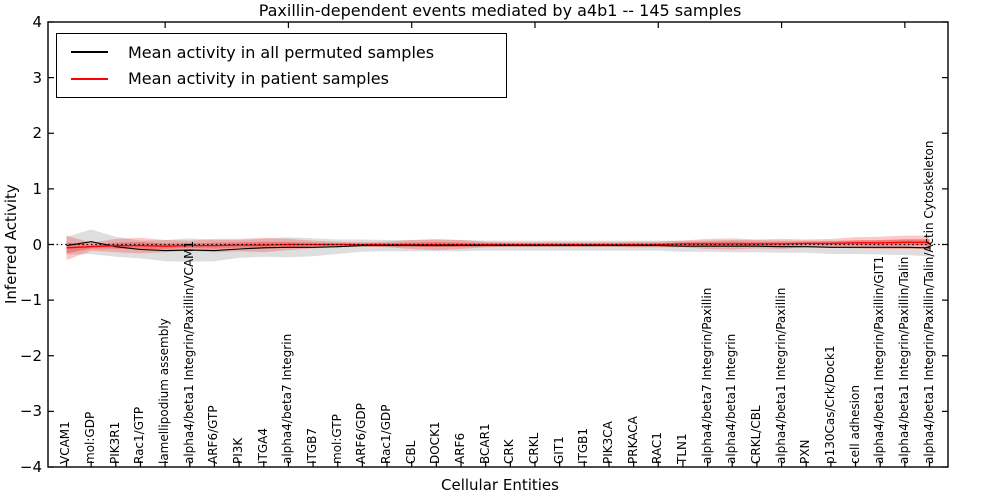 The height and width of the screenshot is (500, 1000). What do you see at coordinates (460, 448) in the screenshot?
I see `x-tick-label: ARF6` at bounding box center [460, 448].